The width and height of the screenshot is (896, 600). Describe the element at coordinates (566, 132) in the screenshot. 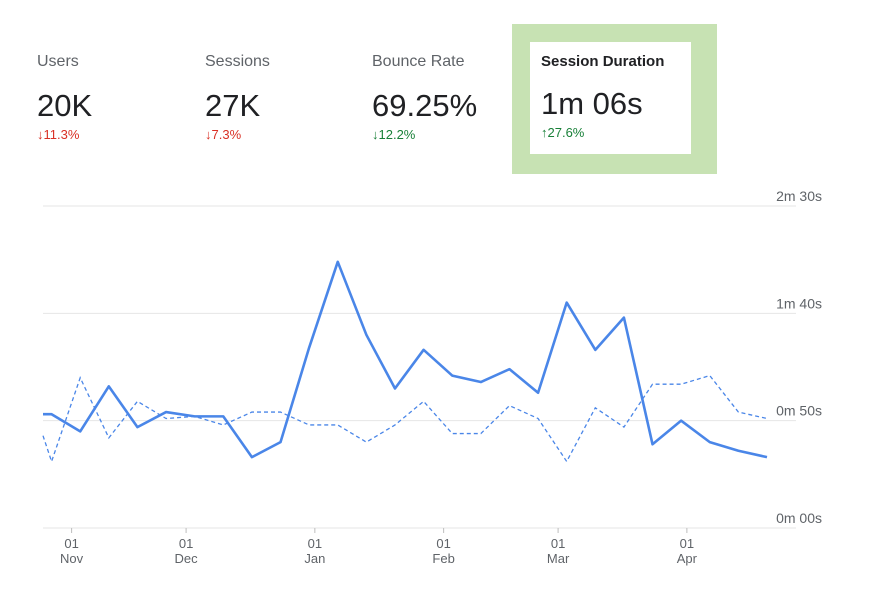

I see `metric-session-duration-delta-value: 27.6%` at that location.